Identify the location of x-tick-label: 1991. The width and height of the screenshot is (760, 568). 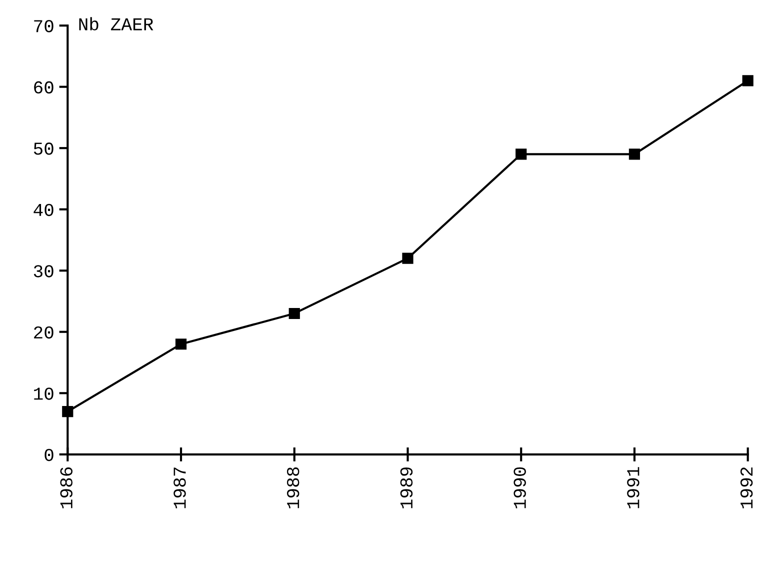
(633, 487).